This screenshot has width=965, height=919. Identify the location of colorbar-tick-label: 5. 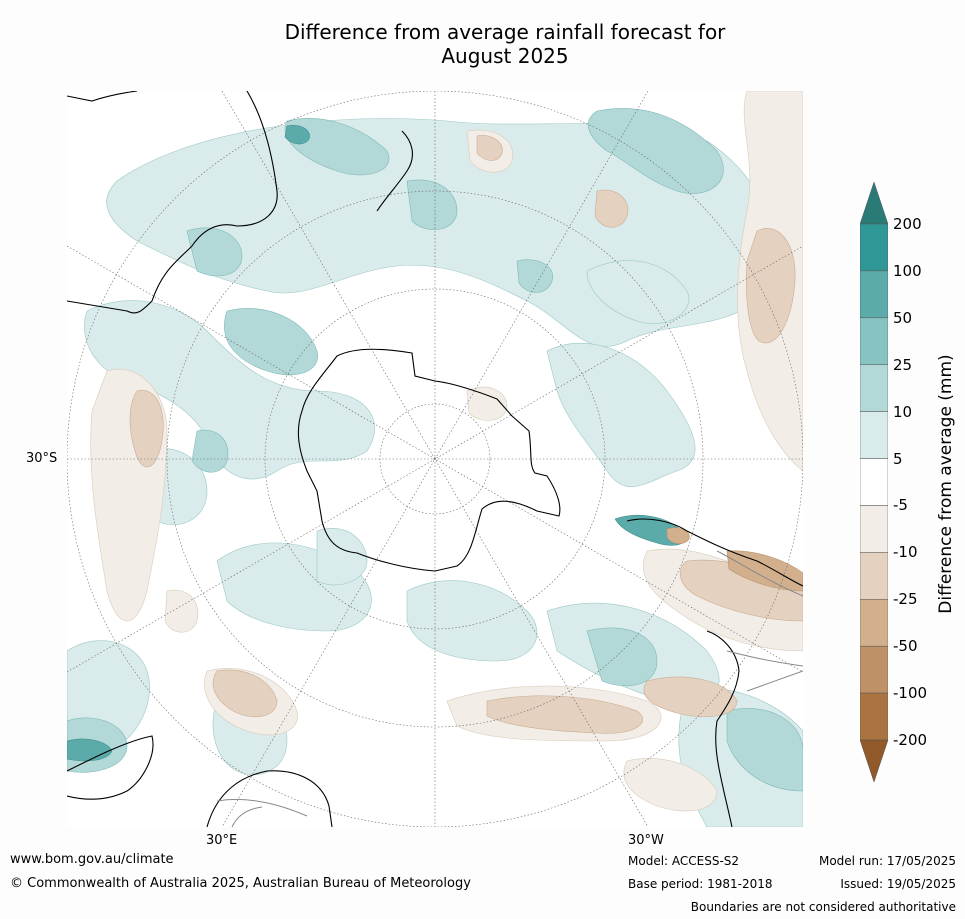
(898, 458).